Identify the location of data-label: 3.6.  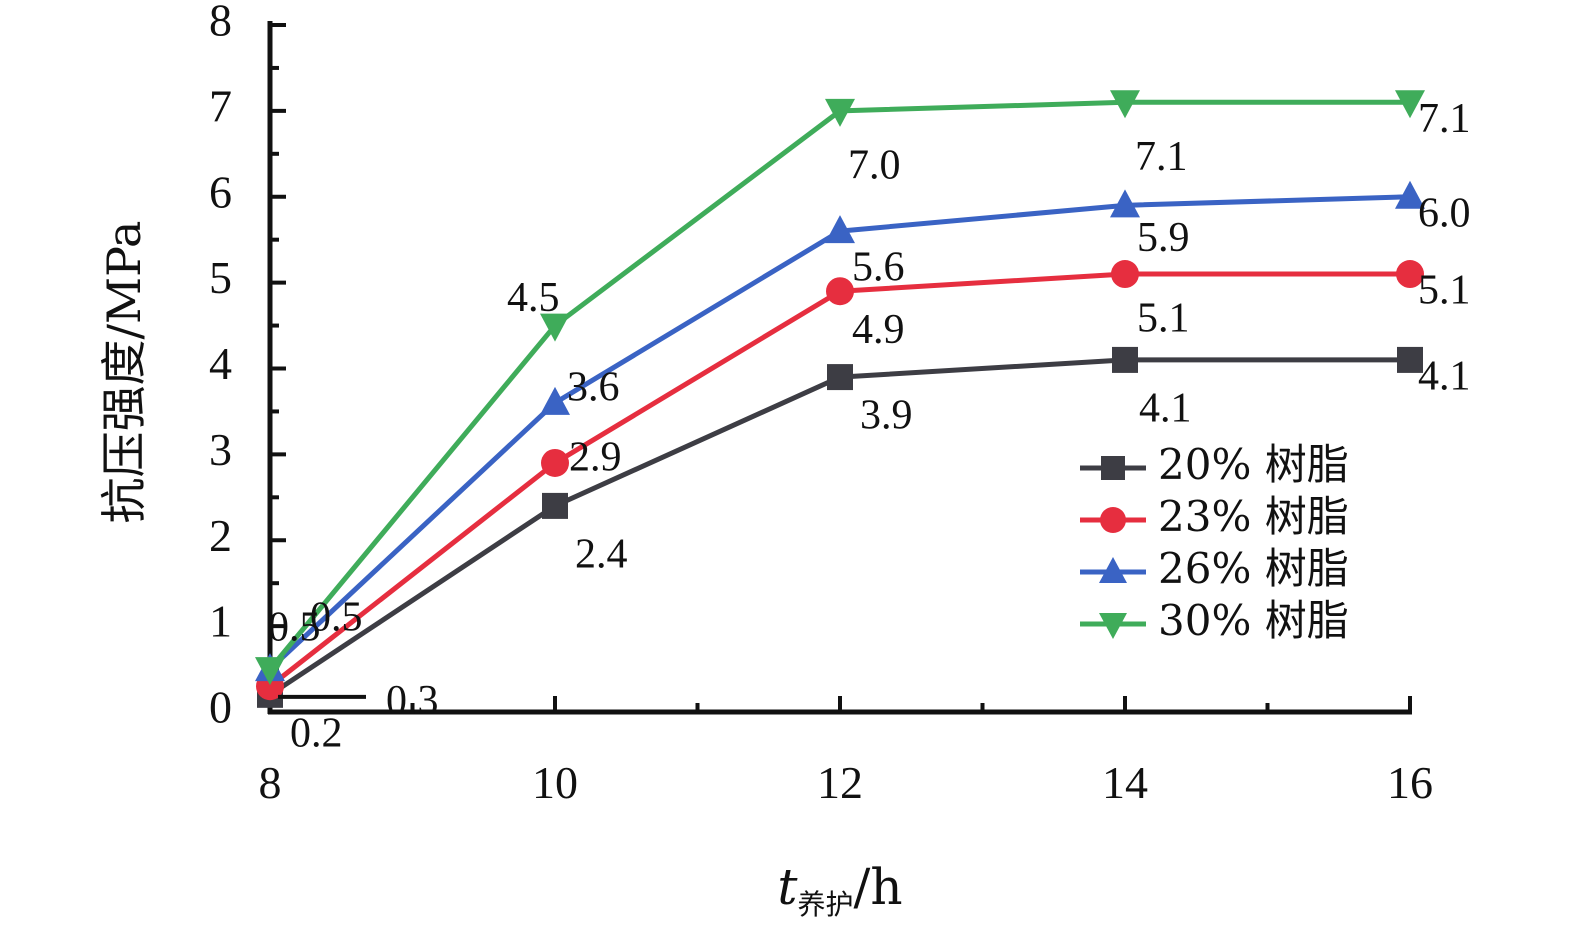
(593, 387).